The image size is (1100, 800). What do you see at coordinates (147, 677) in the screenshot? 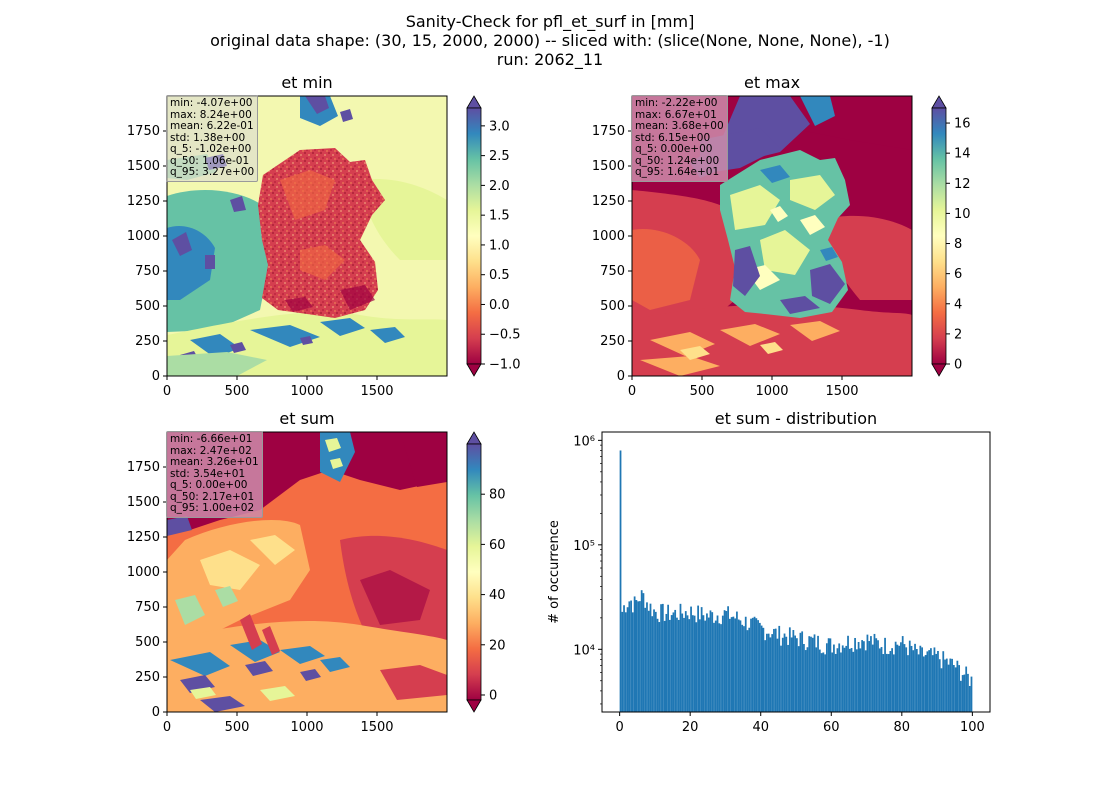
I see `y-tick-label: 250` at bounding box center [147, 677].